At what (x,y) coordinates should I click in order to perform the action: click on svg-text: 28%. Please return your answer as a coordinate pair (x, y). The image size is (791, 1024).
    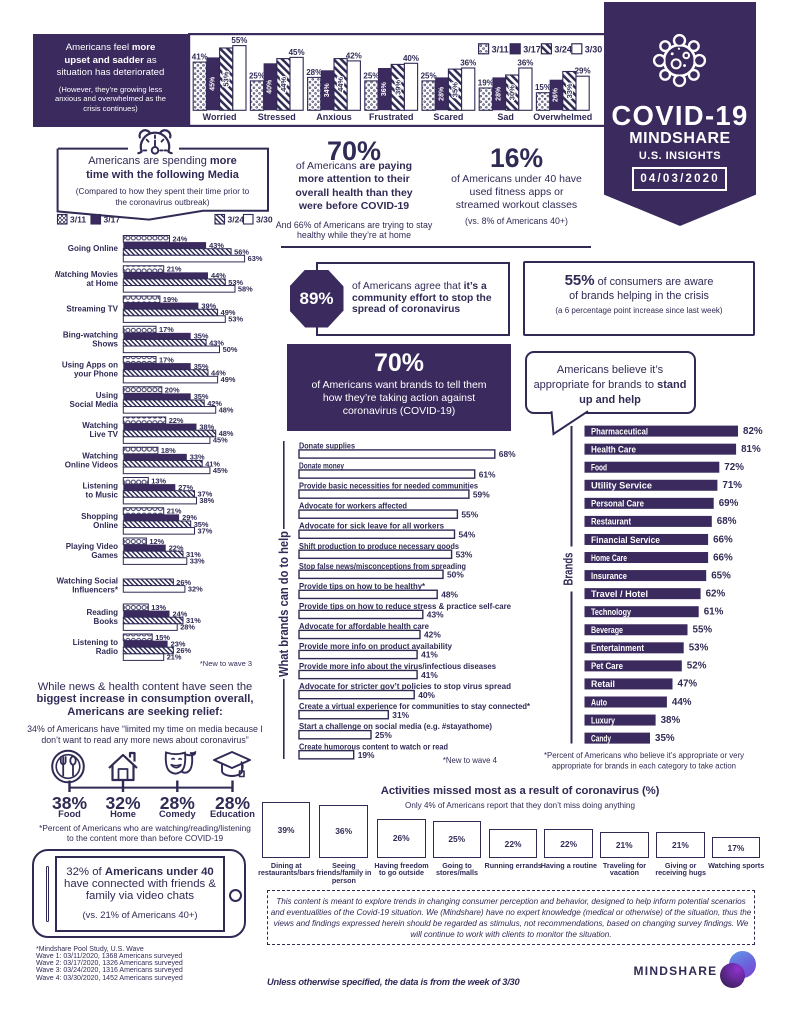
    Looking at the image, I should click on (187, 627).